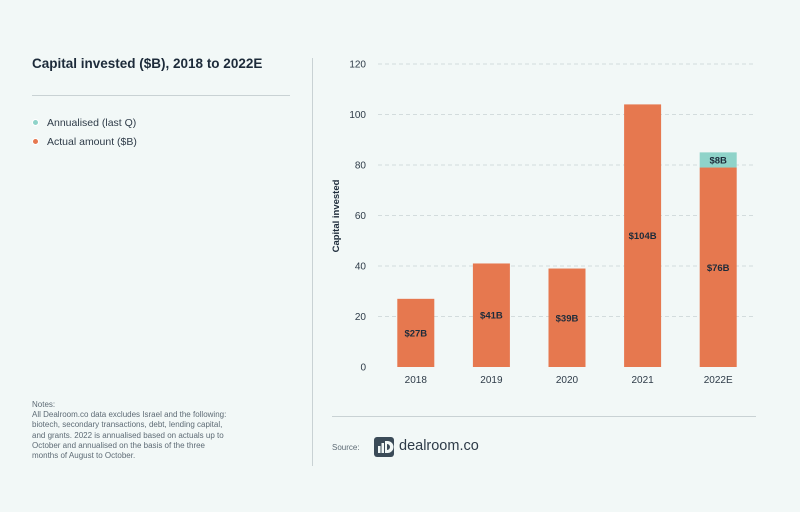 This screenshot has height=512, width=800. Describe the element at coordinates (439, 446) in the screenshot. I see `dealroom-brand-text: dealroom.co` at that location.